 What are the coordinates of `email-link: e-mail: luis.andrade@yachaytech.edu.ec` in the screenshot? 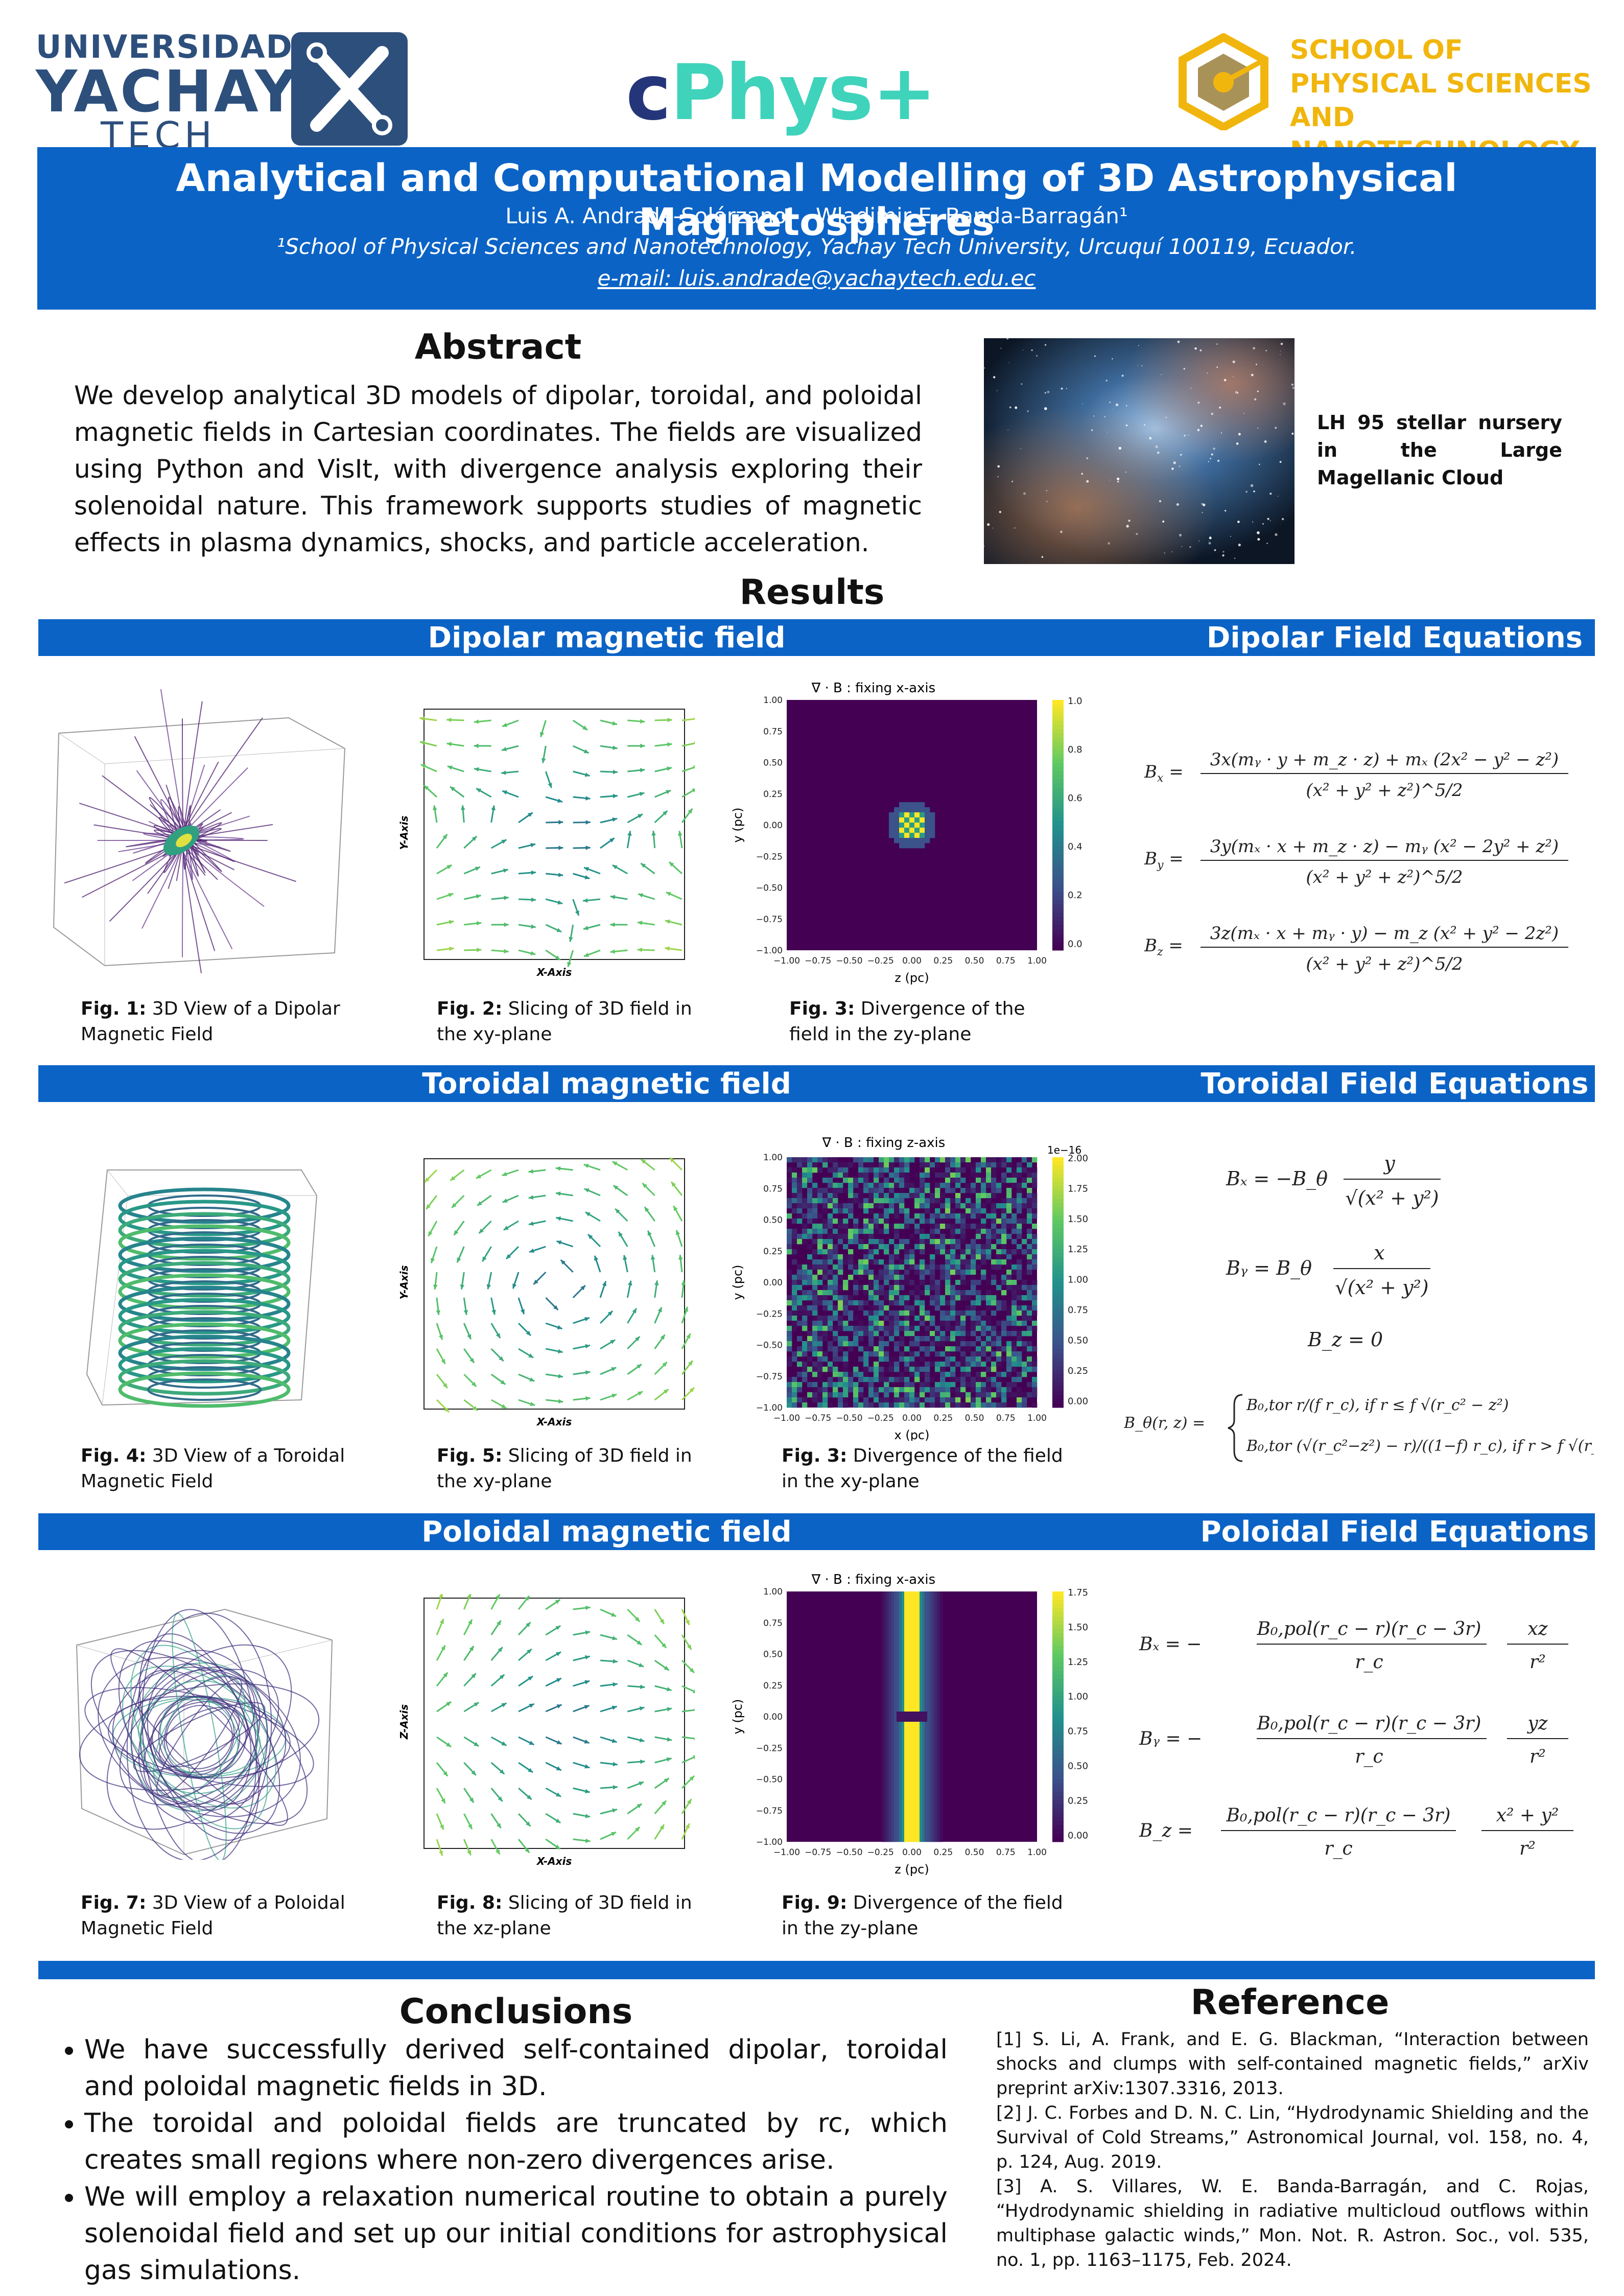 It's located at (816, 278).